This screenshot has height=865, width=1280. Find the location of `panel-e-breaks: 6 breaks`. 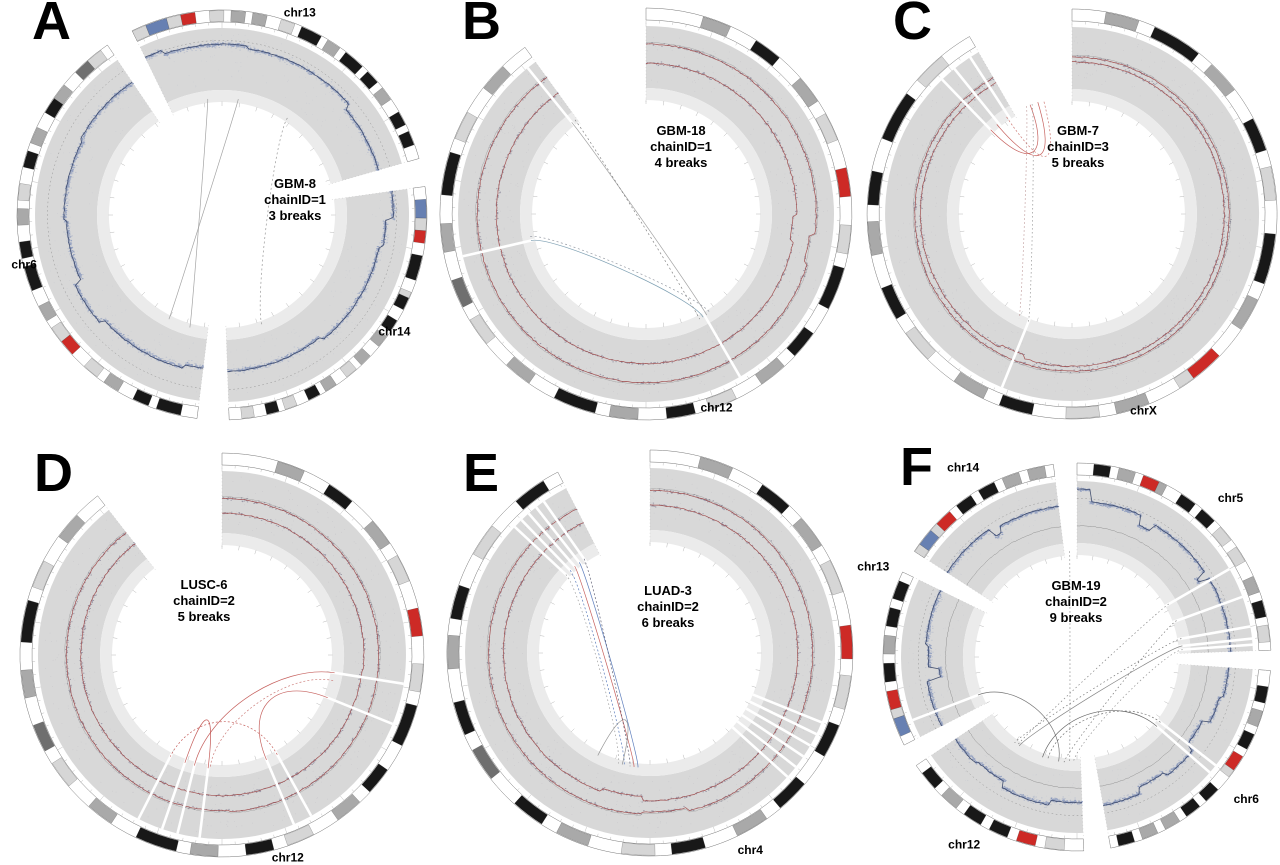

panel-e-breaks: 6 breaks is located at coordinates (668, 622).